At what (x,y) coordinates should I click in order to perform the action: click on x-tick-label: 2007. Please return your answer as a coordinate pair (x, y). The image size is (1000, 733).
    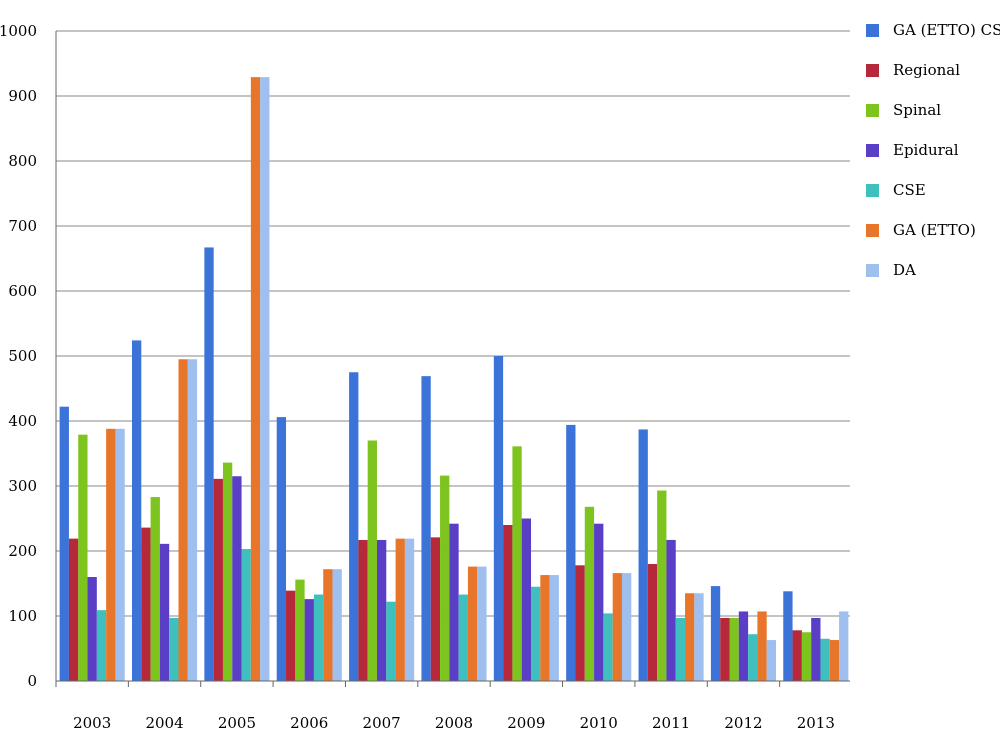
    Looking at the image, I should click on (382, 723).